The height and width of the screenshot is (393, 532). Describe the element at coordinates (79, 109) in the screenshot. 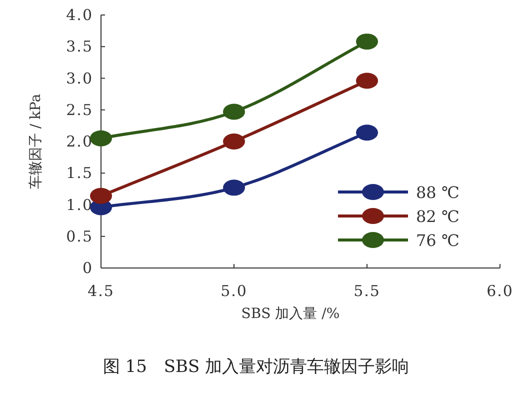

I see `y-tick-label: 2.5` at that location.